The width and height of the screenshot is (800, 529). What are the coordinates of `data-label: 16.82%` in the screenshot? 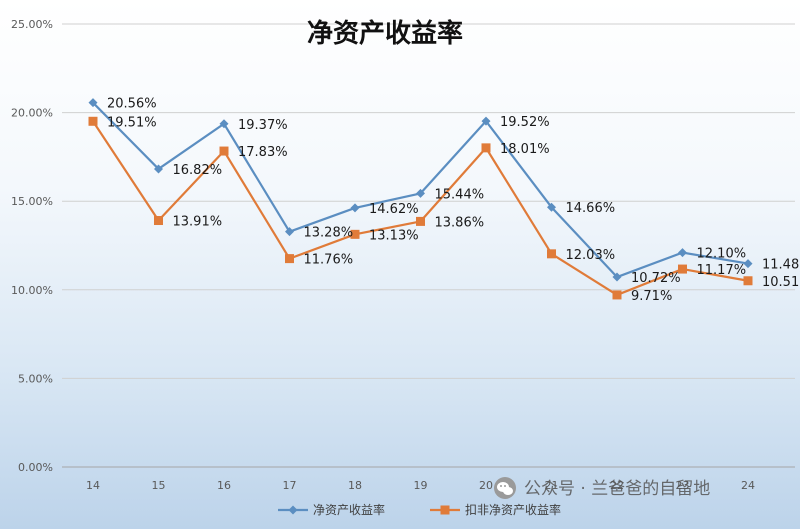 It's located at (198, 170).